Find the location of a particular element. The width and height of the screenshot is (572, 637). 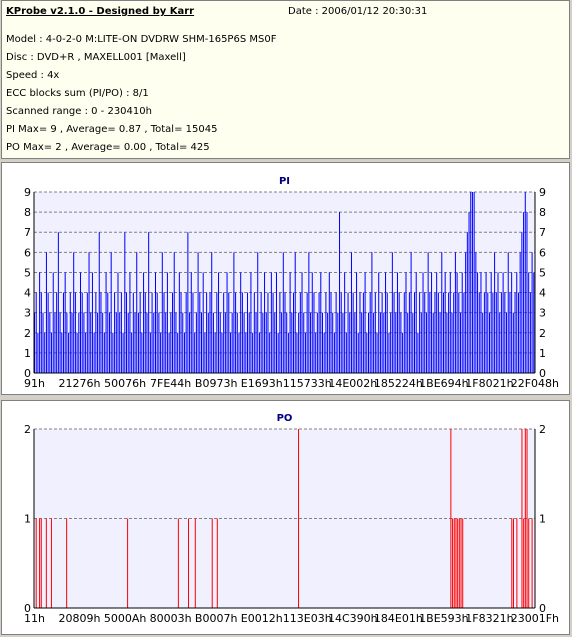

pi-x-tick: 22F048h is located at coordinates (535, 383).